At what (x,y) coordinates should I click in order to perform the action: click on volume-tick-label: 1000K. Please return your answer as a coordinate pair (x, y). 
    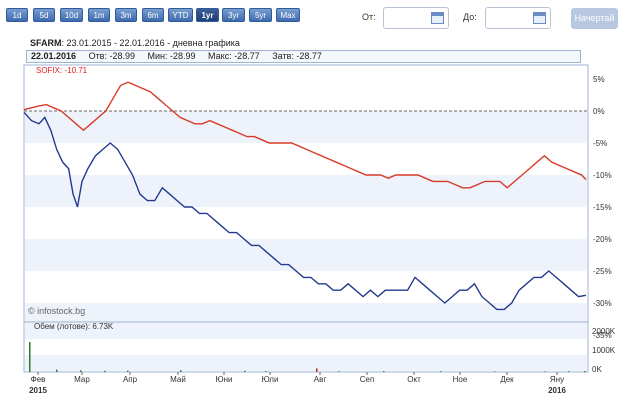
    Looking at the image, I should click on (604, 350).